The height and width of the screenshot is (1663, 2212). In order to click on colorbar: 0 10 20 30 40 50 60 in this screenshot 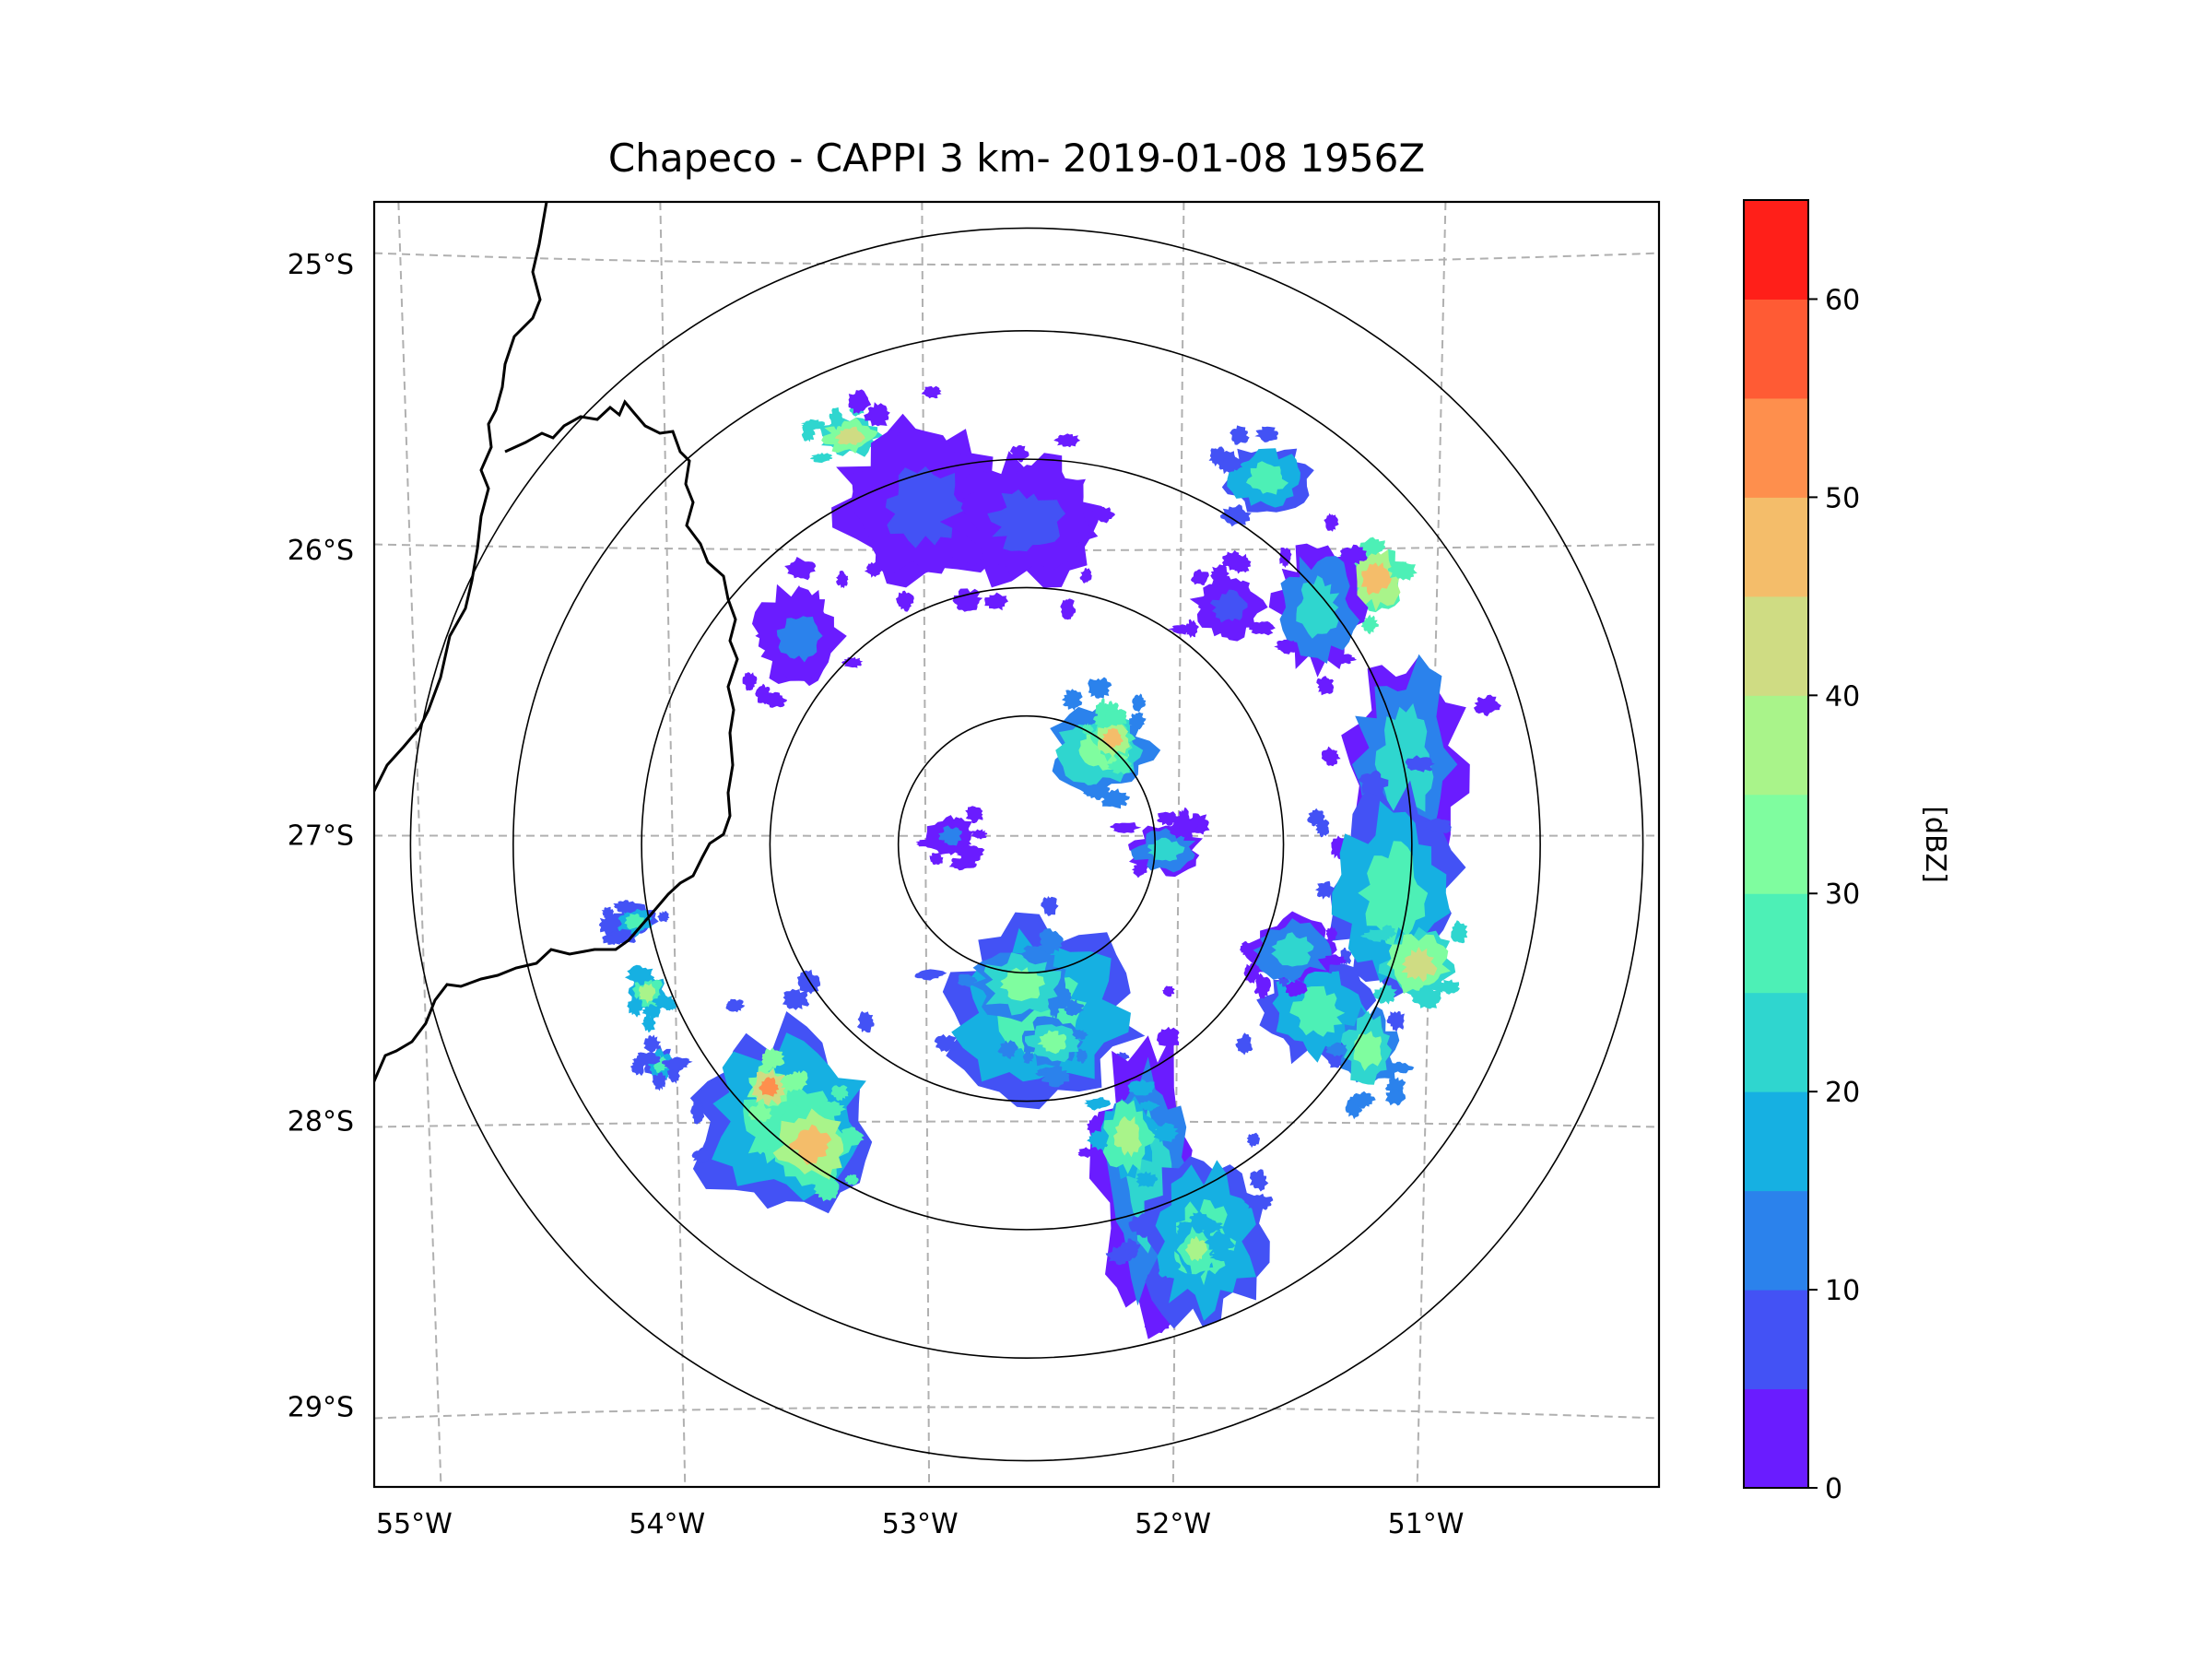, I will do `click(1802, 852)`.